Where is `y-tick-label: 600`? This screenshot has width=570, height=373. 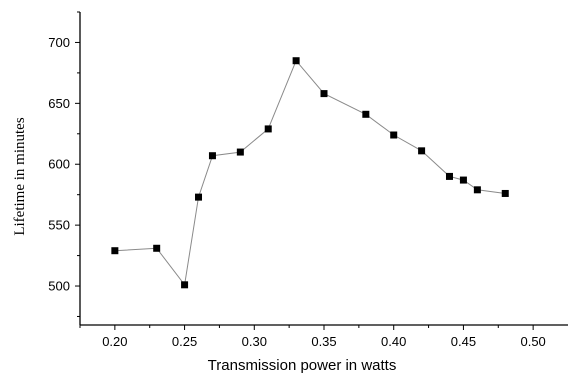 y-tick-label: 600 is located at coordinates (59, 164).